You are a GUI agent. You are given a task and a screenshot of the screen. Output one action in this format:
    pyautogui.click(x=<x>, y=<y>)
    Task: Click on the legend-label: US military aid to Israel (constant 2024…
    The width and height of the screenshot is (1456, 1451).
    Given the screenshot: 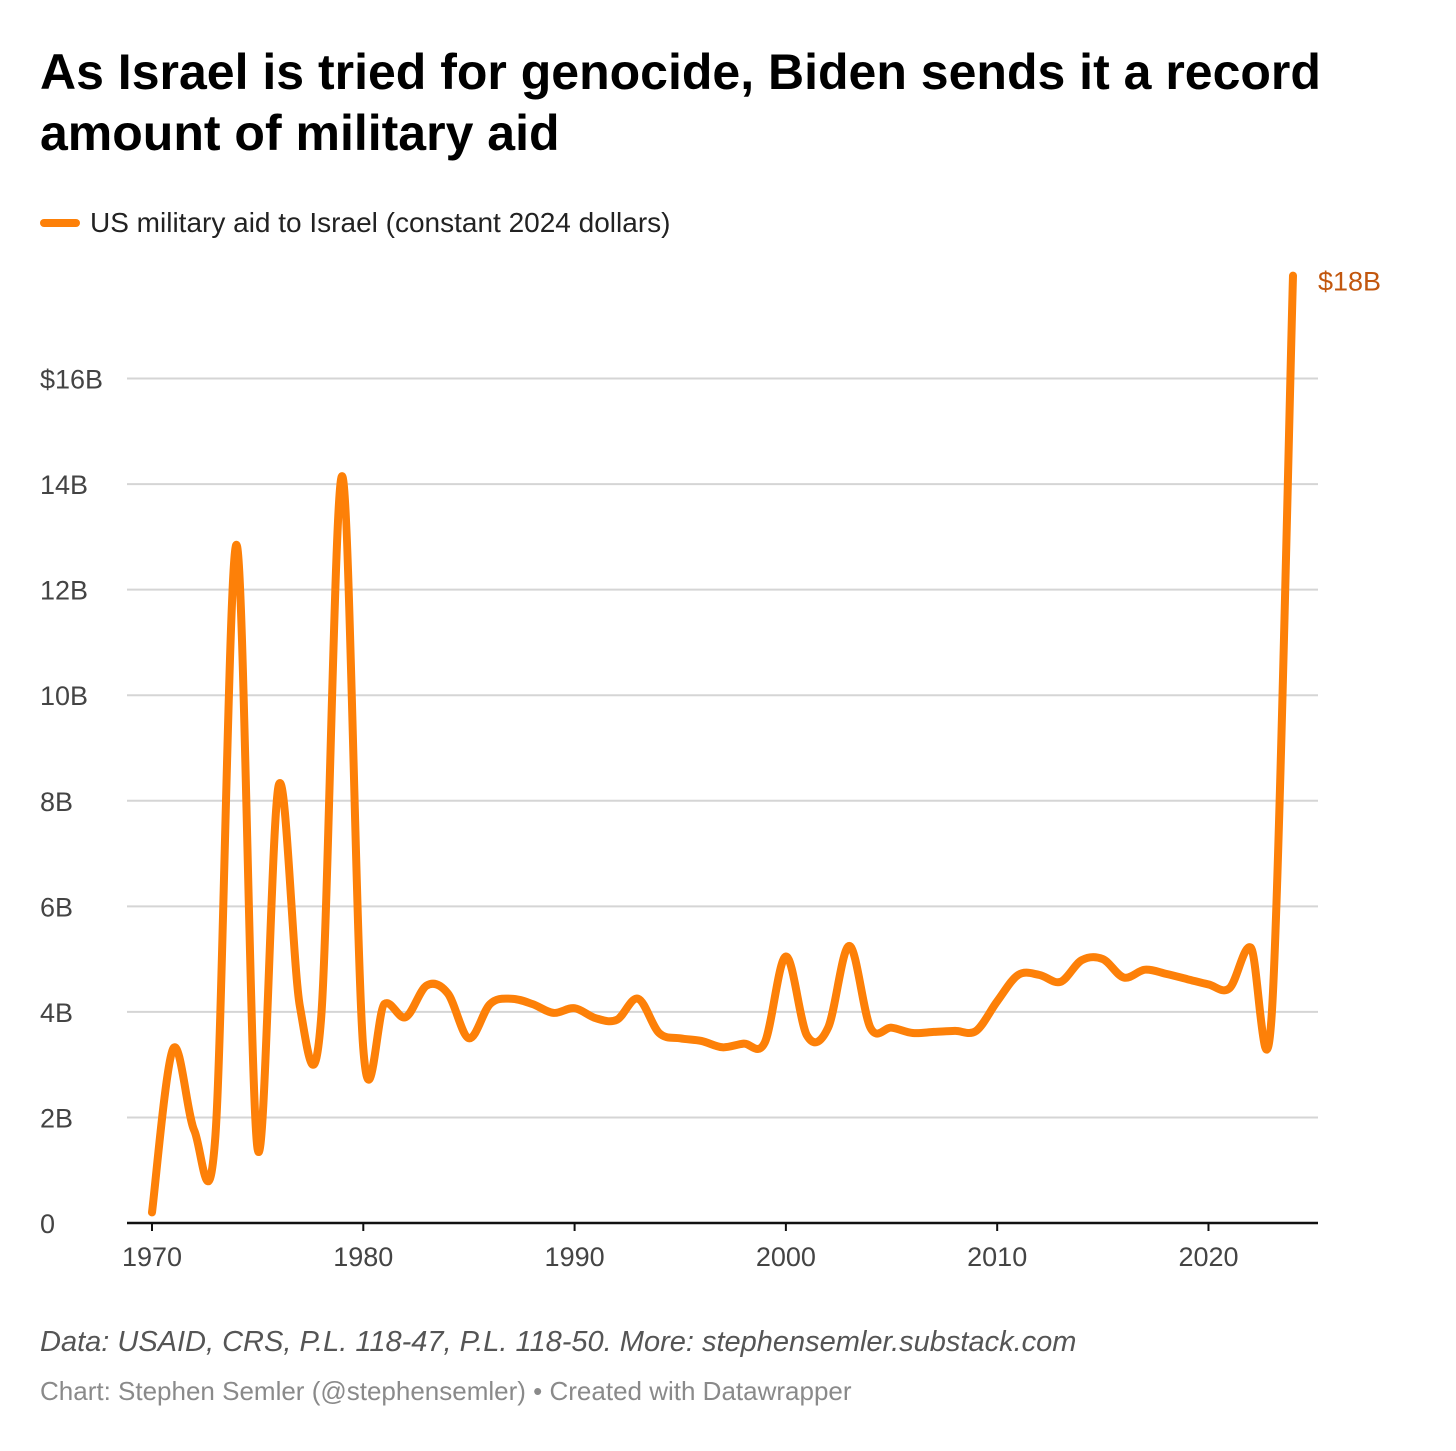 What is the action you would take?
    pyautogui.click(x=380, y=222)
    